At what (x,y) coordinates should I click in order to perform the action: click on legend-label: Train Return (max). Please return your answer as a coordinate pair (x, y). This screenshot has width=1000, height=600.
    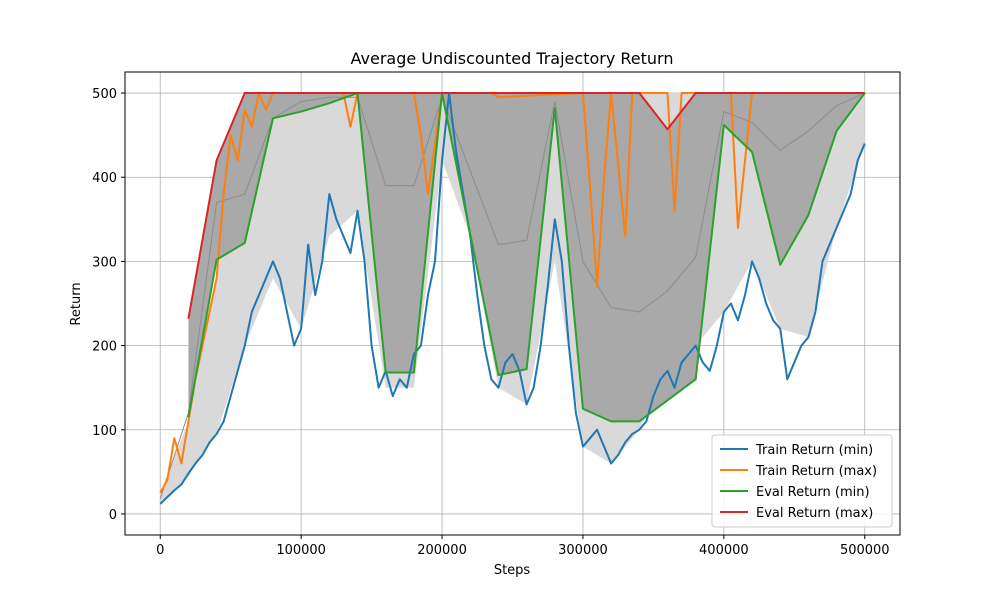
    Looking at the image, I should click on (816, 471).